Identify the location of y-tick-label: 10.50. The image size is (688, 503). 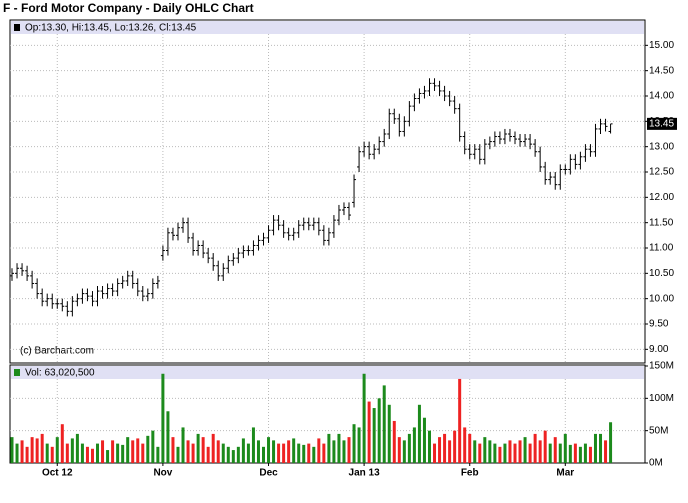
(661, 273).